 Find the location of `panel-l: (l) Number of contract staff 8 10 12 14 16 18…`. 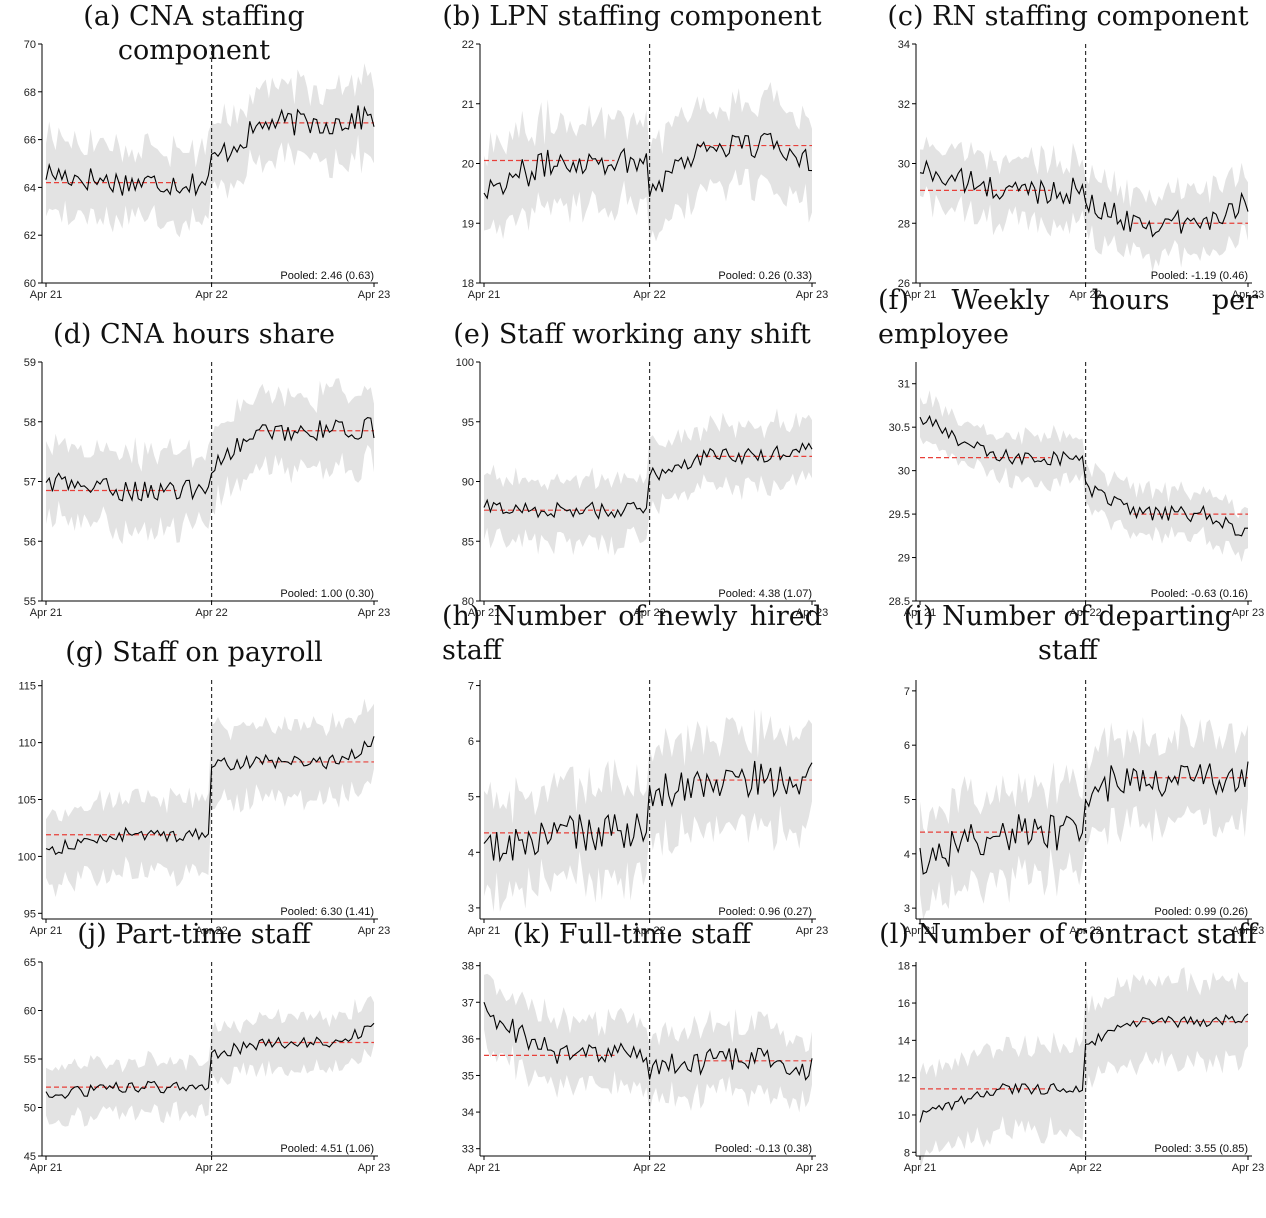

panel-l: (l) Number of contract staff 8 10 12 14 16 18… is located at coordinates (1071, 1068).